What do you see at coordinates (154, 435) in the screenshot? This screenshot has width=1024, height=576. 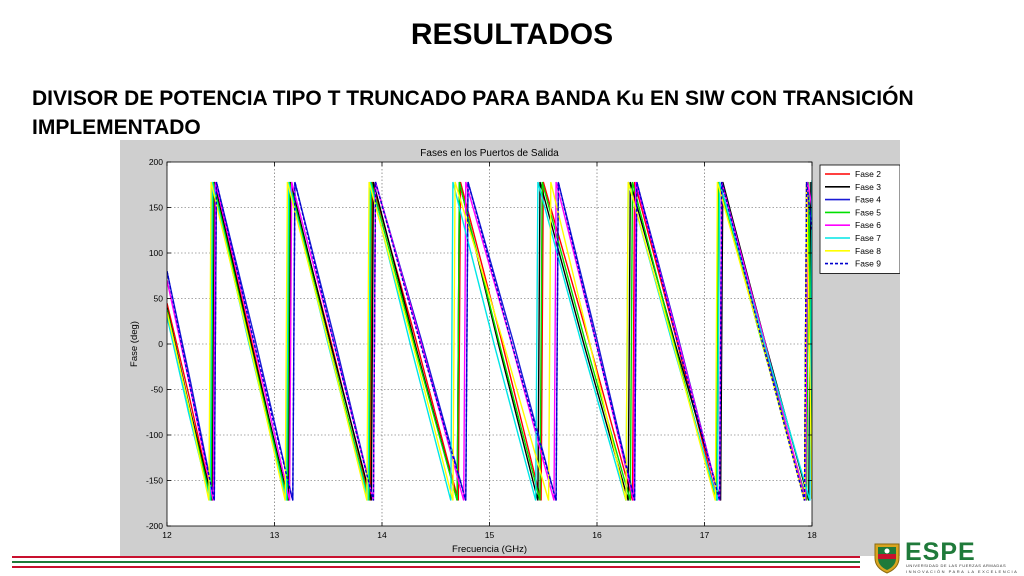 I see `y-tick-label: -100` at bounding box center [154, 435].